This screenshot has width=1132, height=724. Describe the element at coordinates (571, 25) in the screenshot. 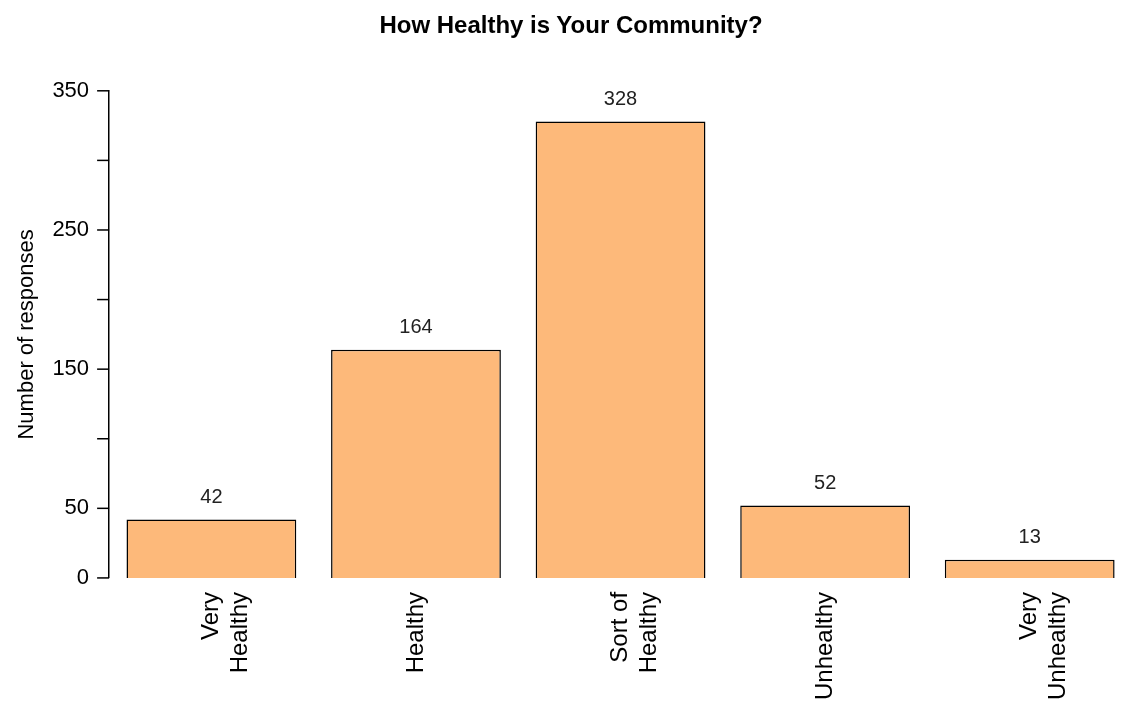

I see `chart-title: How Healthy is Your Community?` at that location.